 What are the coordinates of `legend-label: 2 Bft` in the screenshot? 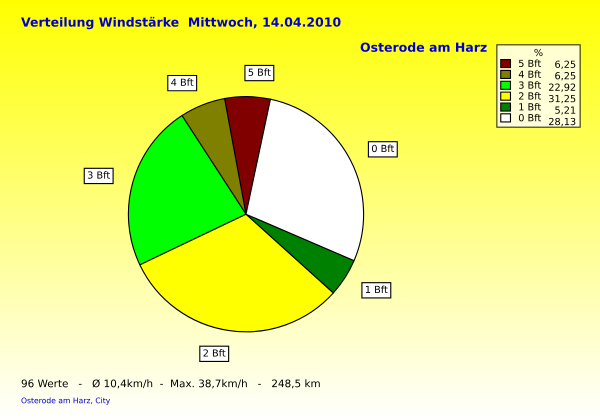 It's located at (530, 96).